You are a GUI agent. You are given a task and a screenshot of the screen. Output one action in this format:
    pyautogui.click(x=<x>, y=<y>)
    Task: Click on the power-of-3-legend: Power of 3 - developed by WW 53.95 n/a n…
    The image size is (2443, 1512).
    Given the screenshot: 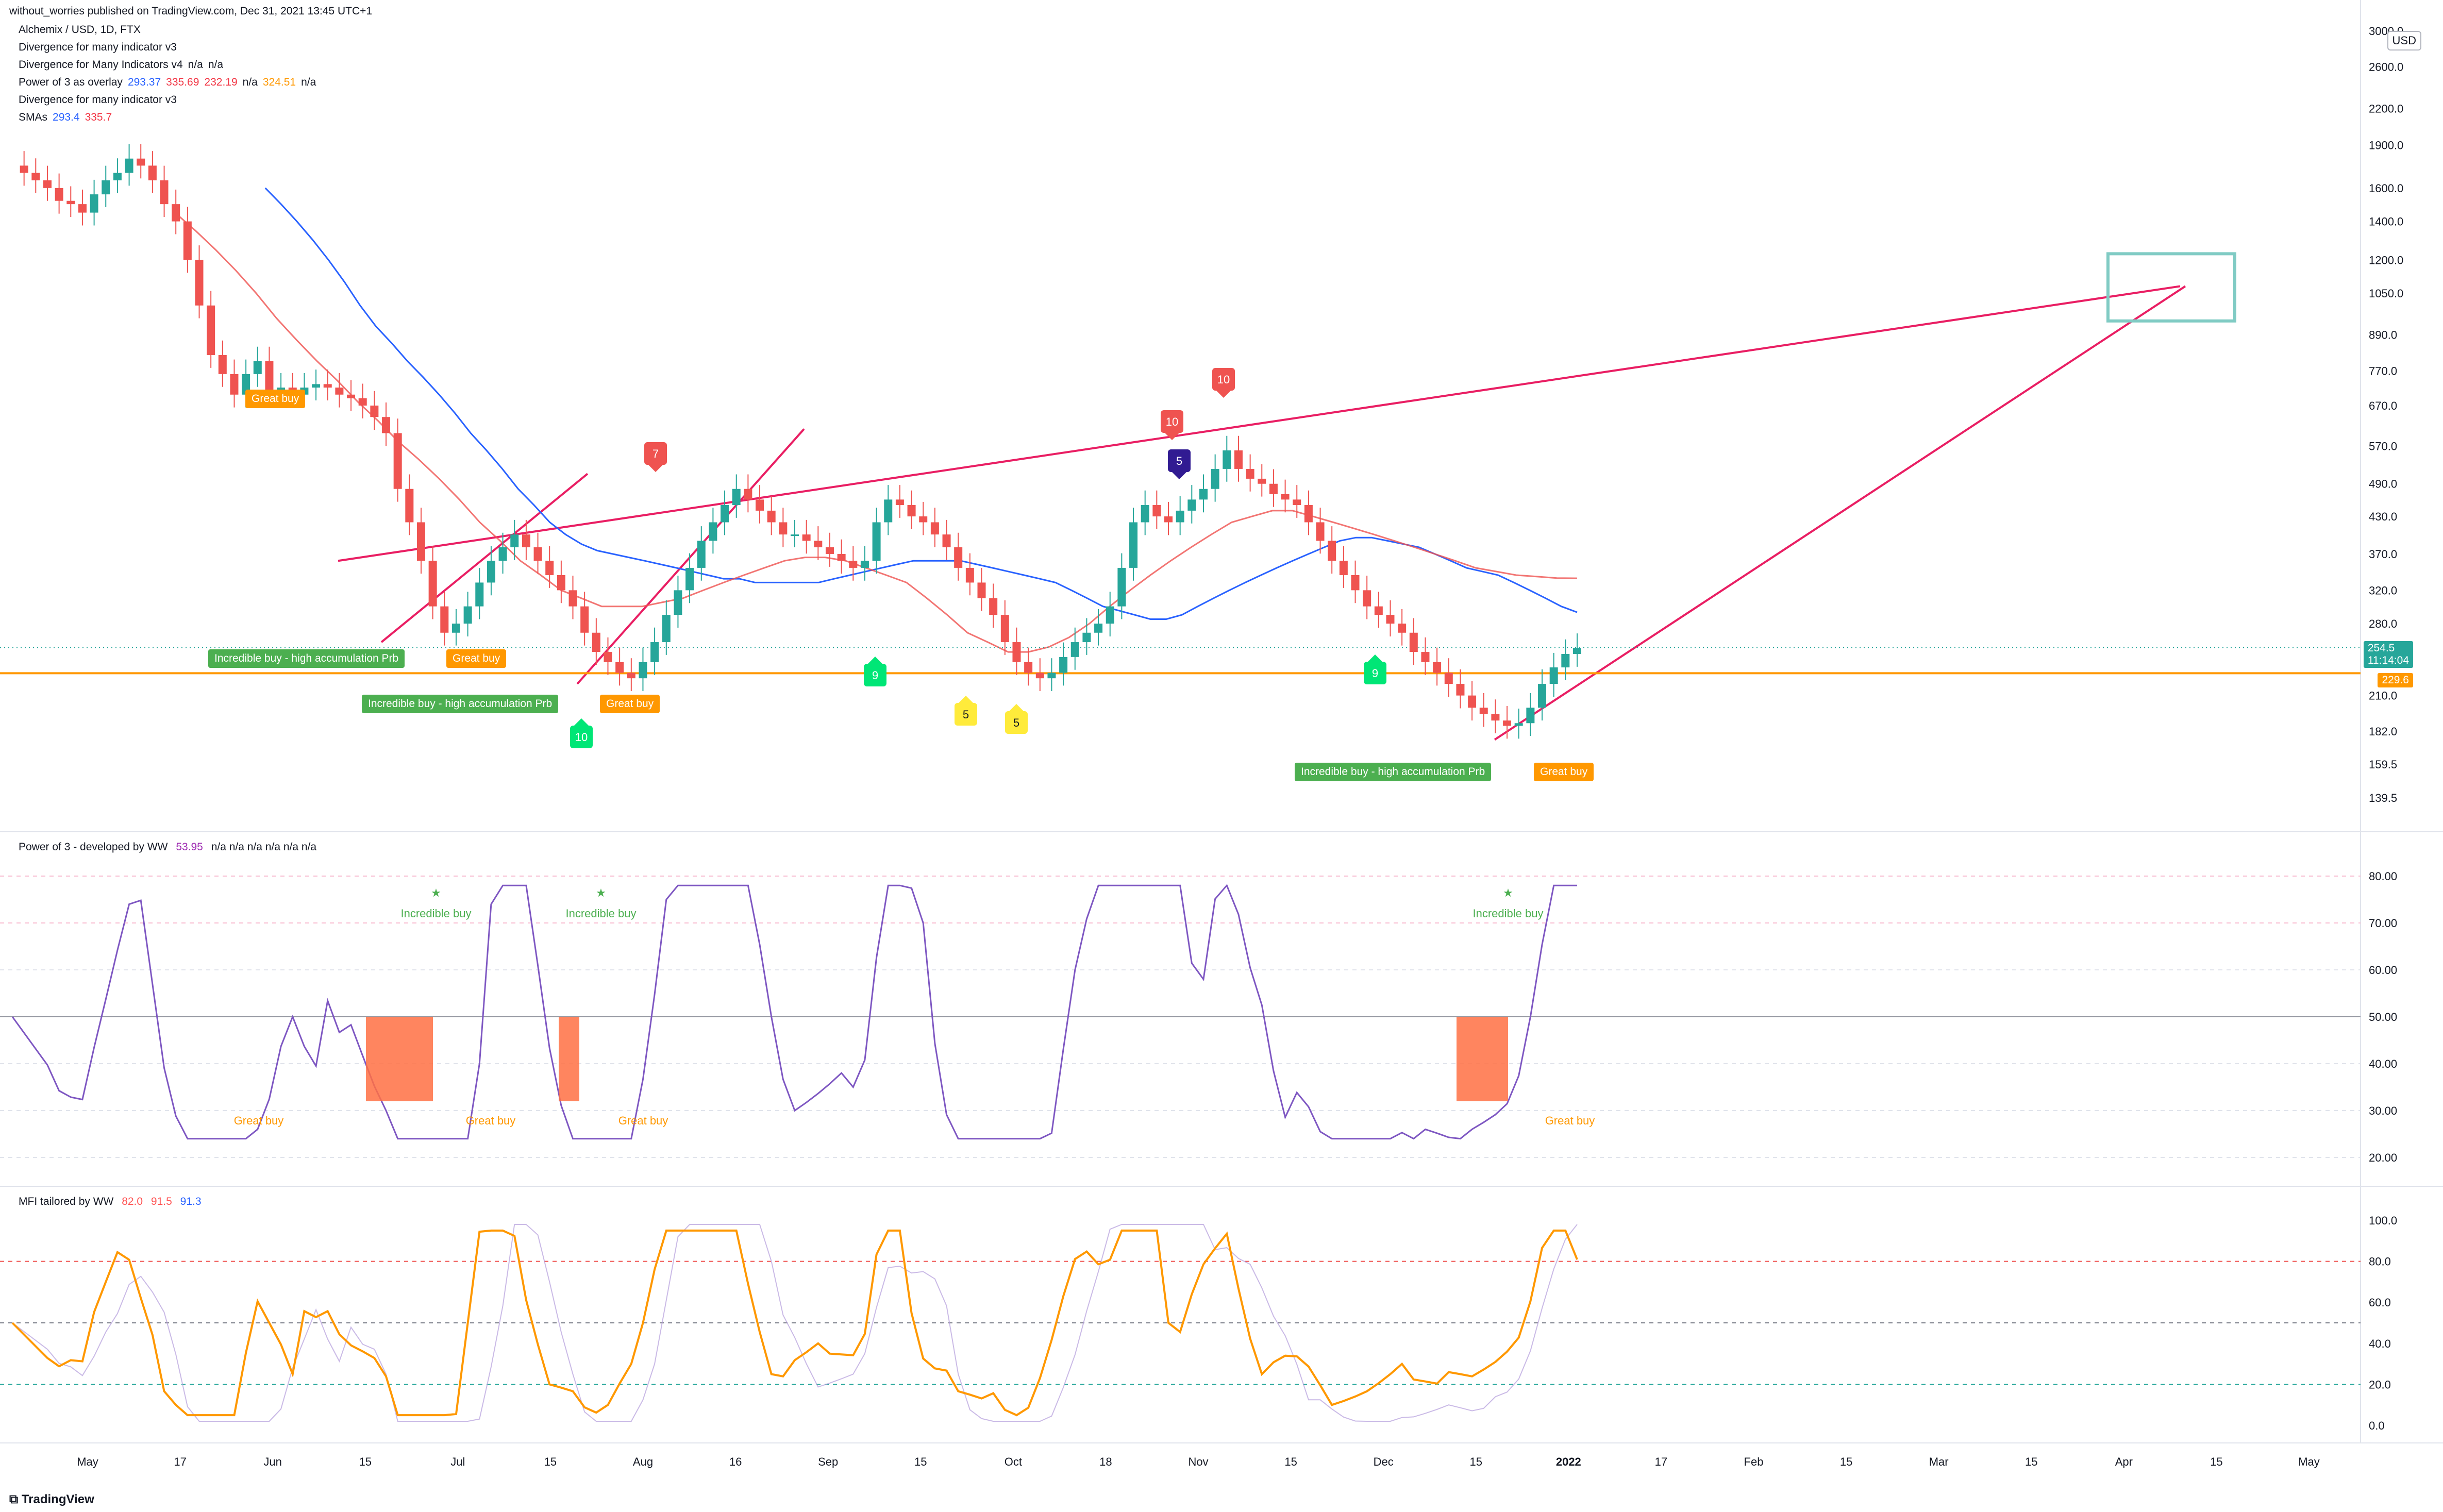 What is the action you would take?
    pyautogui.click(x=170, y=847)
    